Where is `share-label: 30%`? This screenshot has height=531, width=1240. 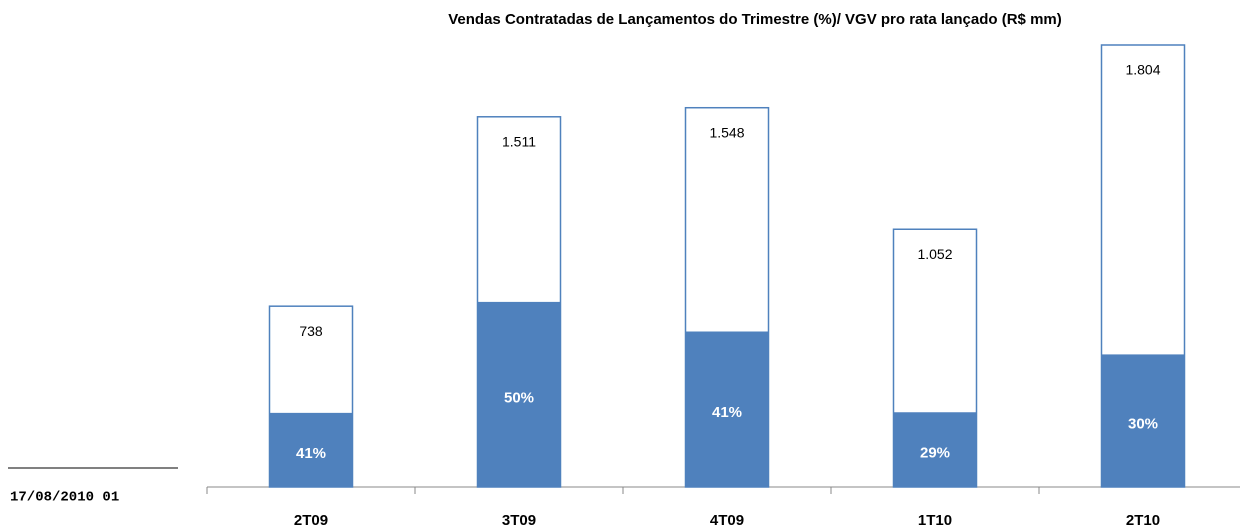 share-label: 30% is located at coordinates (1143, 424).